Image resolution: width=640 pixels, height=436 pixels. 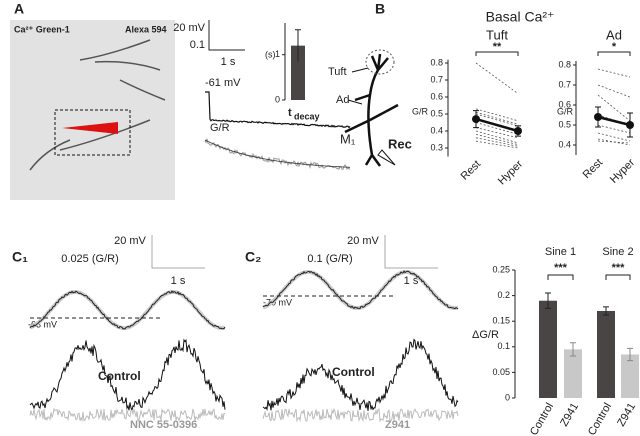 I want to click on vm-label: -61 mV, so click(x=223, y=83).